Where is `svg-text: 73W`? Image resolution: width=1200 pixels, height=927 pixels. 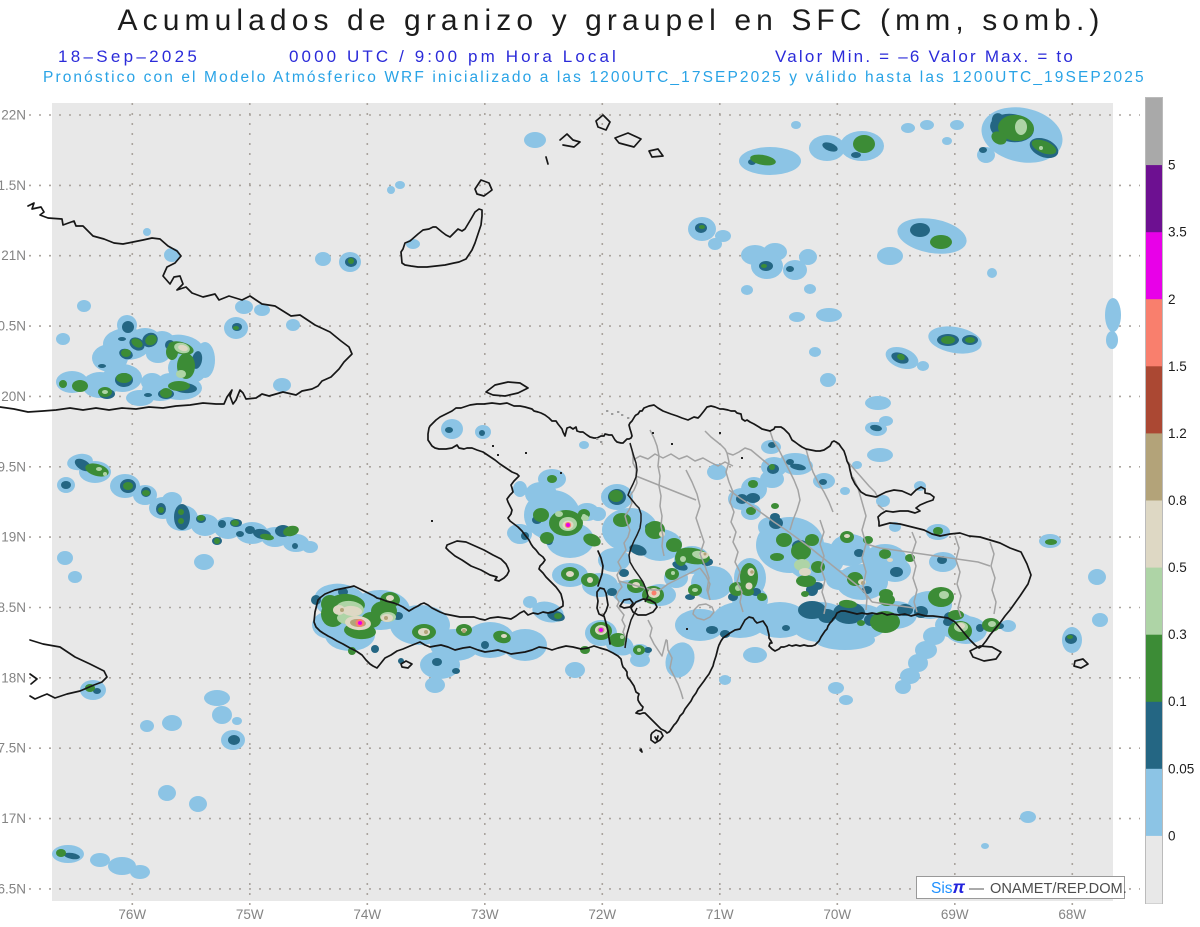
svg-text: 73W is located at coordinates (485, 914).